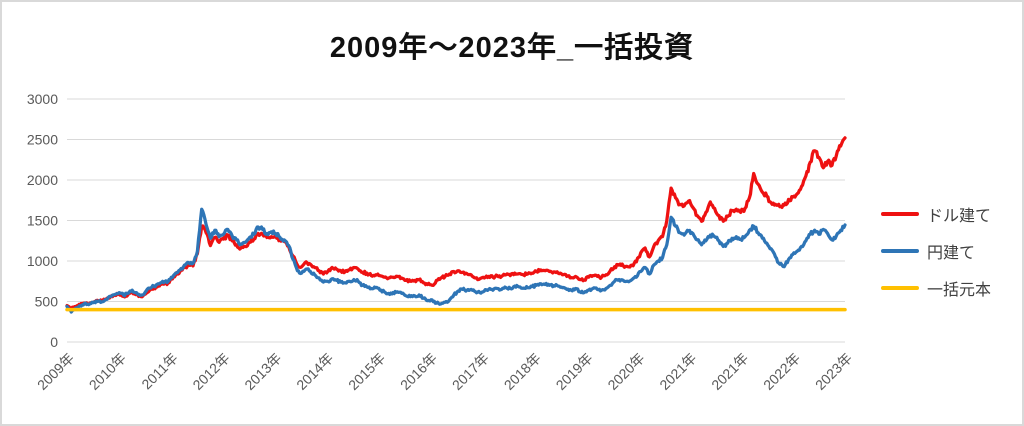 The width and height of the screenshot is (1024, 426). I want to click on x-axis-tick-label: 2009年, so click(55, 371).